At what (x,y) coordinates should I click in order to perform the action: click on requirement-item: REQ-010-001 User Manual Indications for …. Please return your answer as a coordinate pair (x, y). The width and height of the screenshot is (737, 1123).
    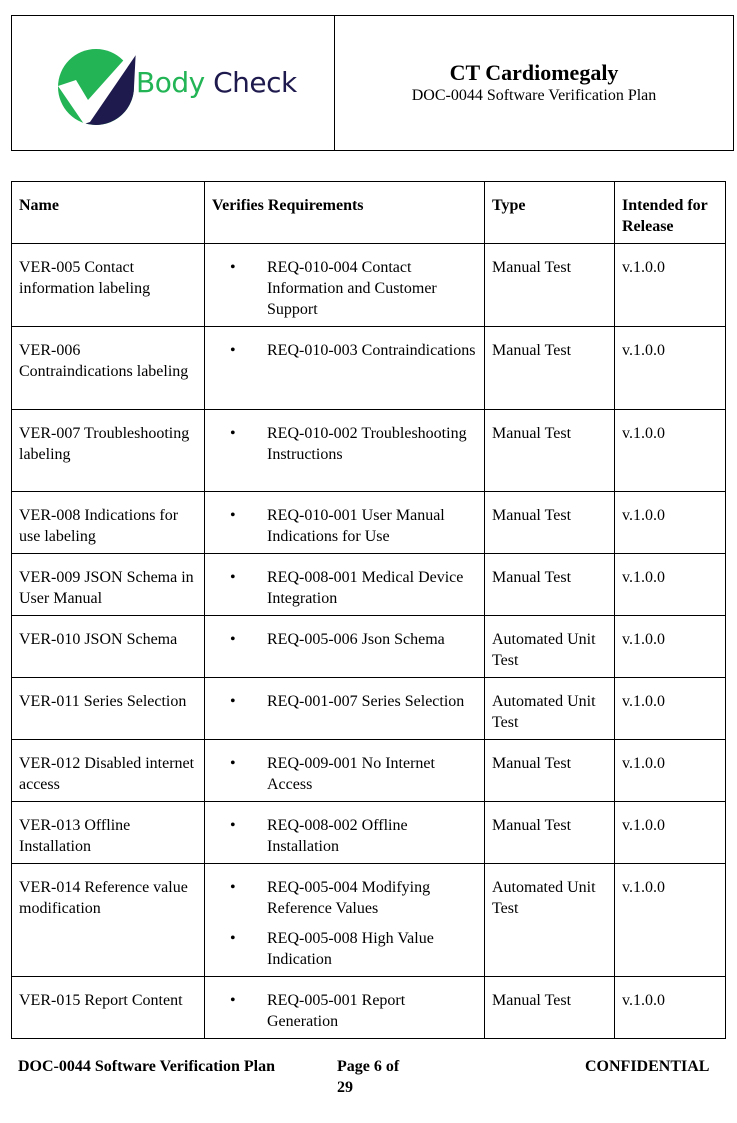
    Looking at the image, I should click on (353, 526).